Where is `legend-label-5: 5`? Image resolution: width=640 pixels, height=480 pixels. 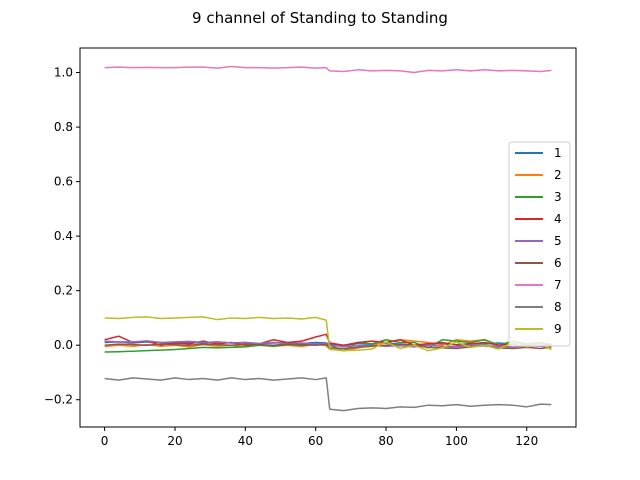 legend-label-5: 5 is located at coordinates (558, 241).